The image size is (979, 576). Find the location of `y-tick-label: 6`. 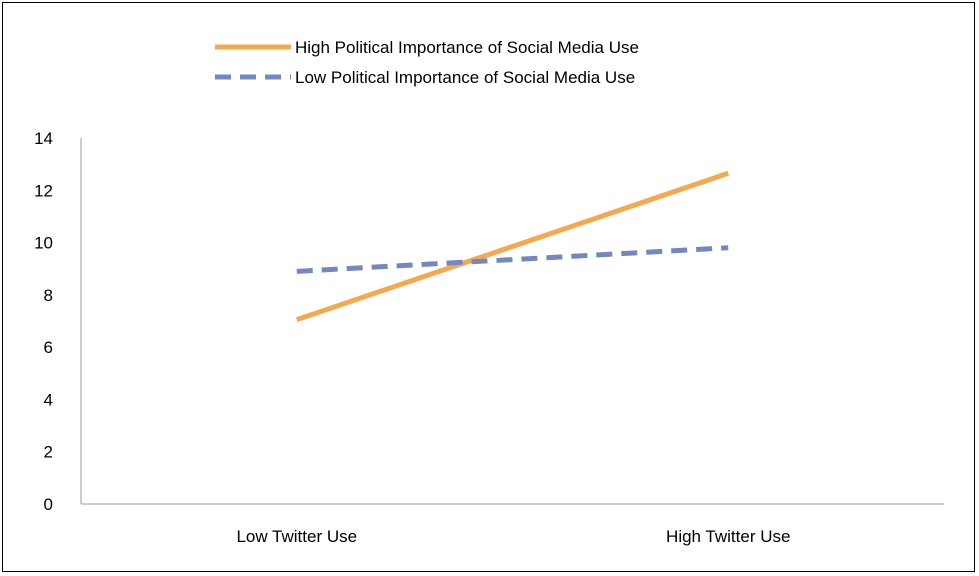

y-tick-label: 6 is located at coordinates (48, 347).